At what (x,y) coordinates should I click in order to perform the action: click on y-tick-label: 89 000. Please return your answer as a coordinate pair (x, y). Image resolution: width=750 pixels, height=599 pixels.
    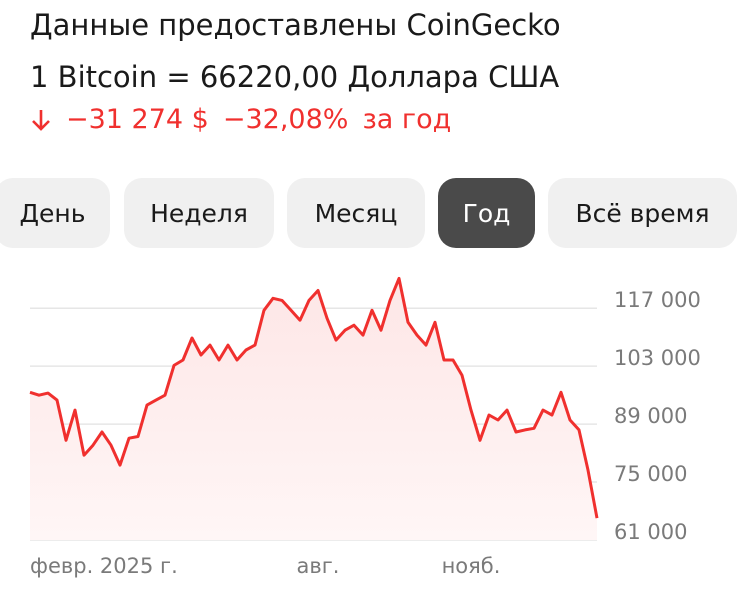
    Looking at the image, I should click on (650, 416).